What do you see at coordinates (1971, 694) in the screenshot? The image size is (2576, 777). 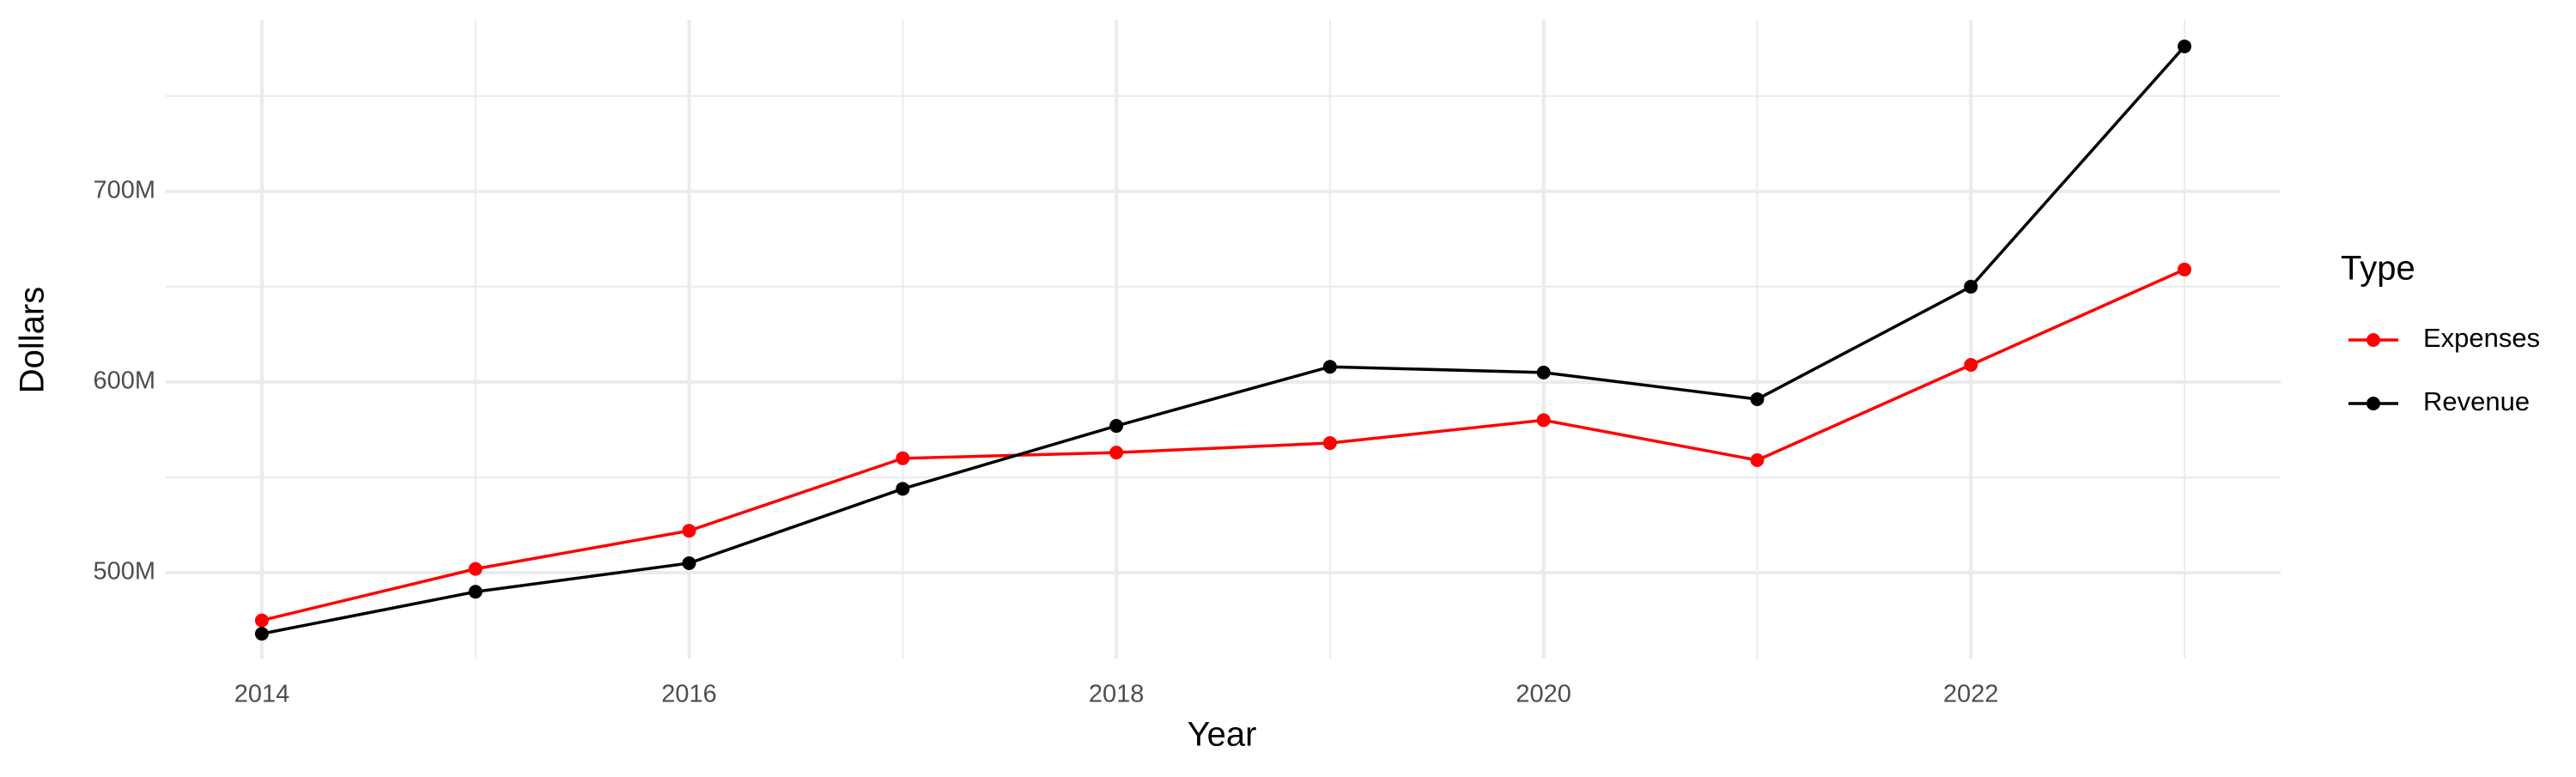 I see `x-tick-label: 2022` at bounding box center [1971, 694].